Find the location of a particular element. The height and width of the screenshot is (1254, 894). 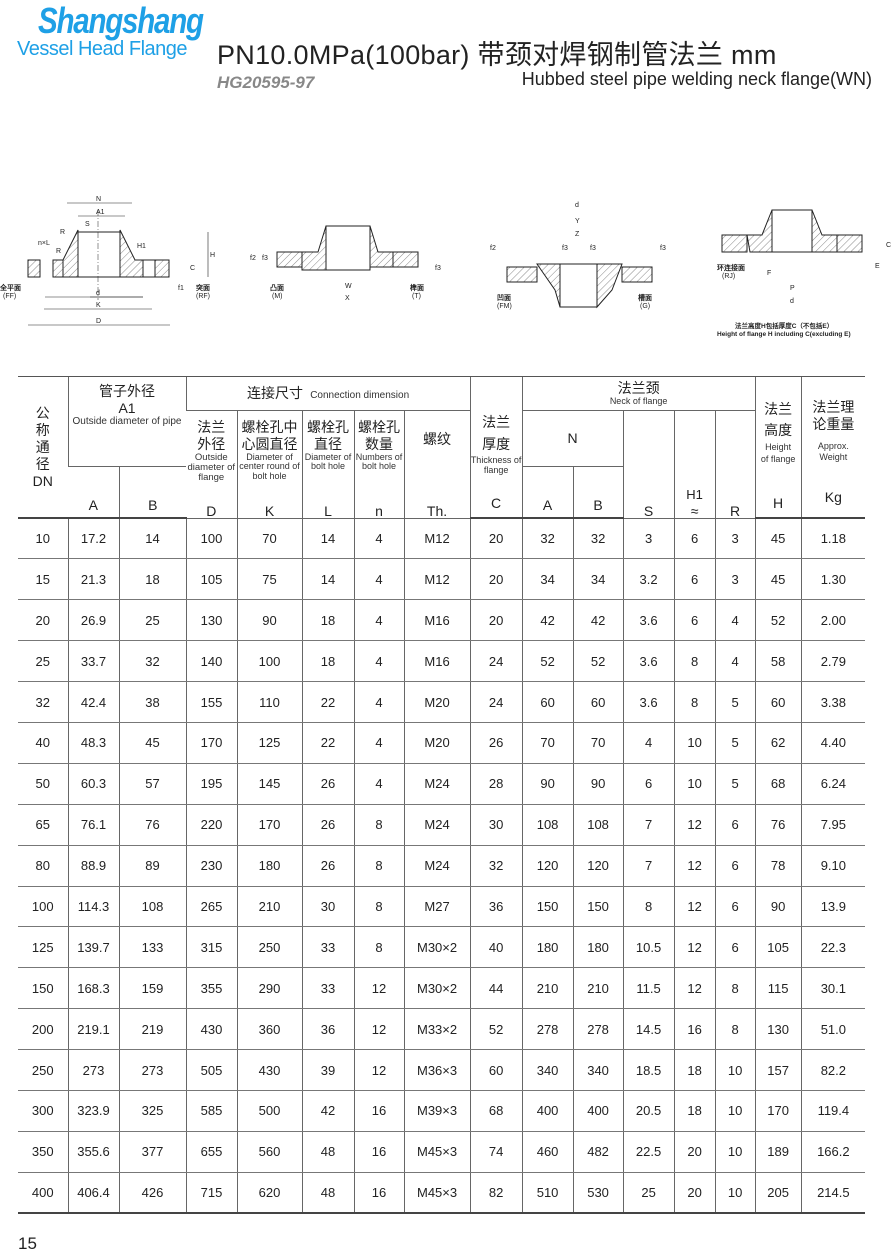

table-cell: 323.9 is located at coordinates (93, 1111).